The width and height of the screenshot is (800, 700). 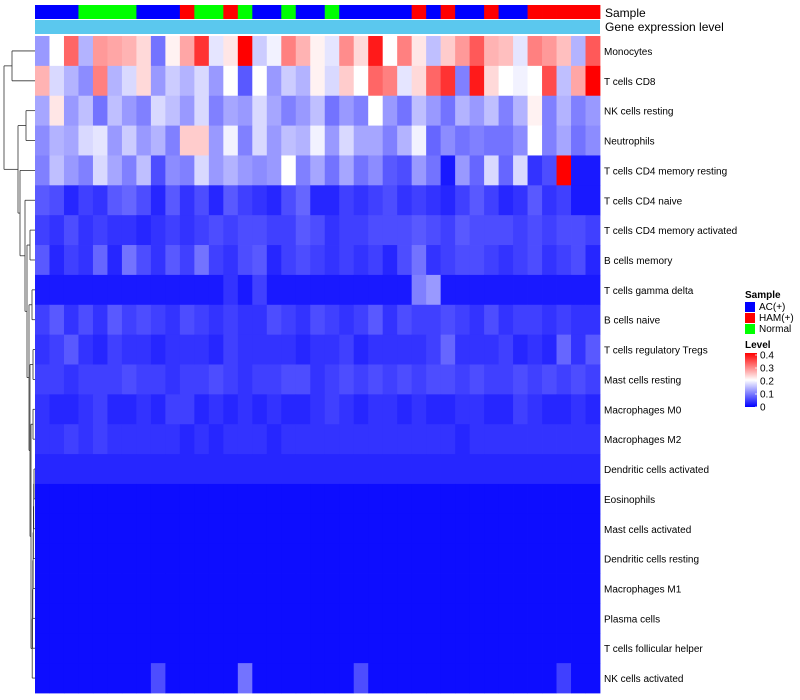 I want to click on row-label: Monocytes, so click(x=628, y=52).